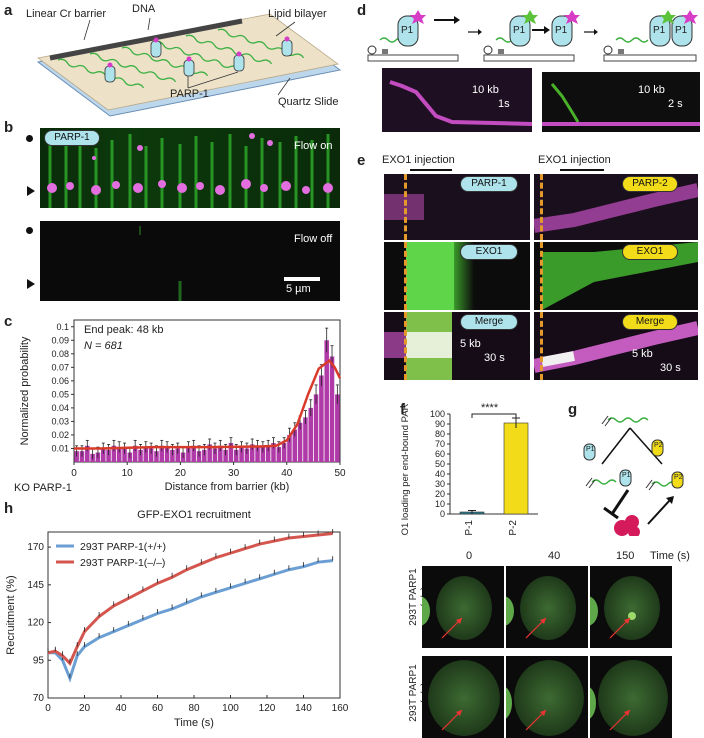 The width and height of the screenshot is (704, 738). What do you see at coordinates (633, 476) in the screenshot?
I see `g-model-diagram` at bounding box center [633, 476].